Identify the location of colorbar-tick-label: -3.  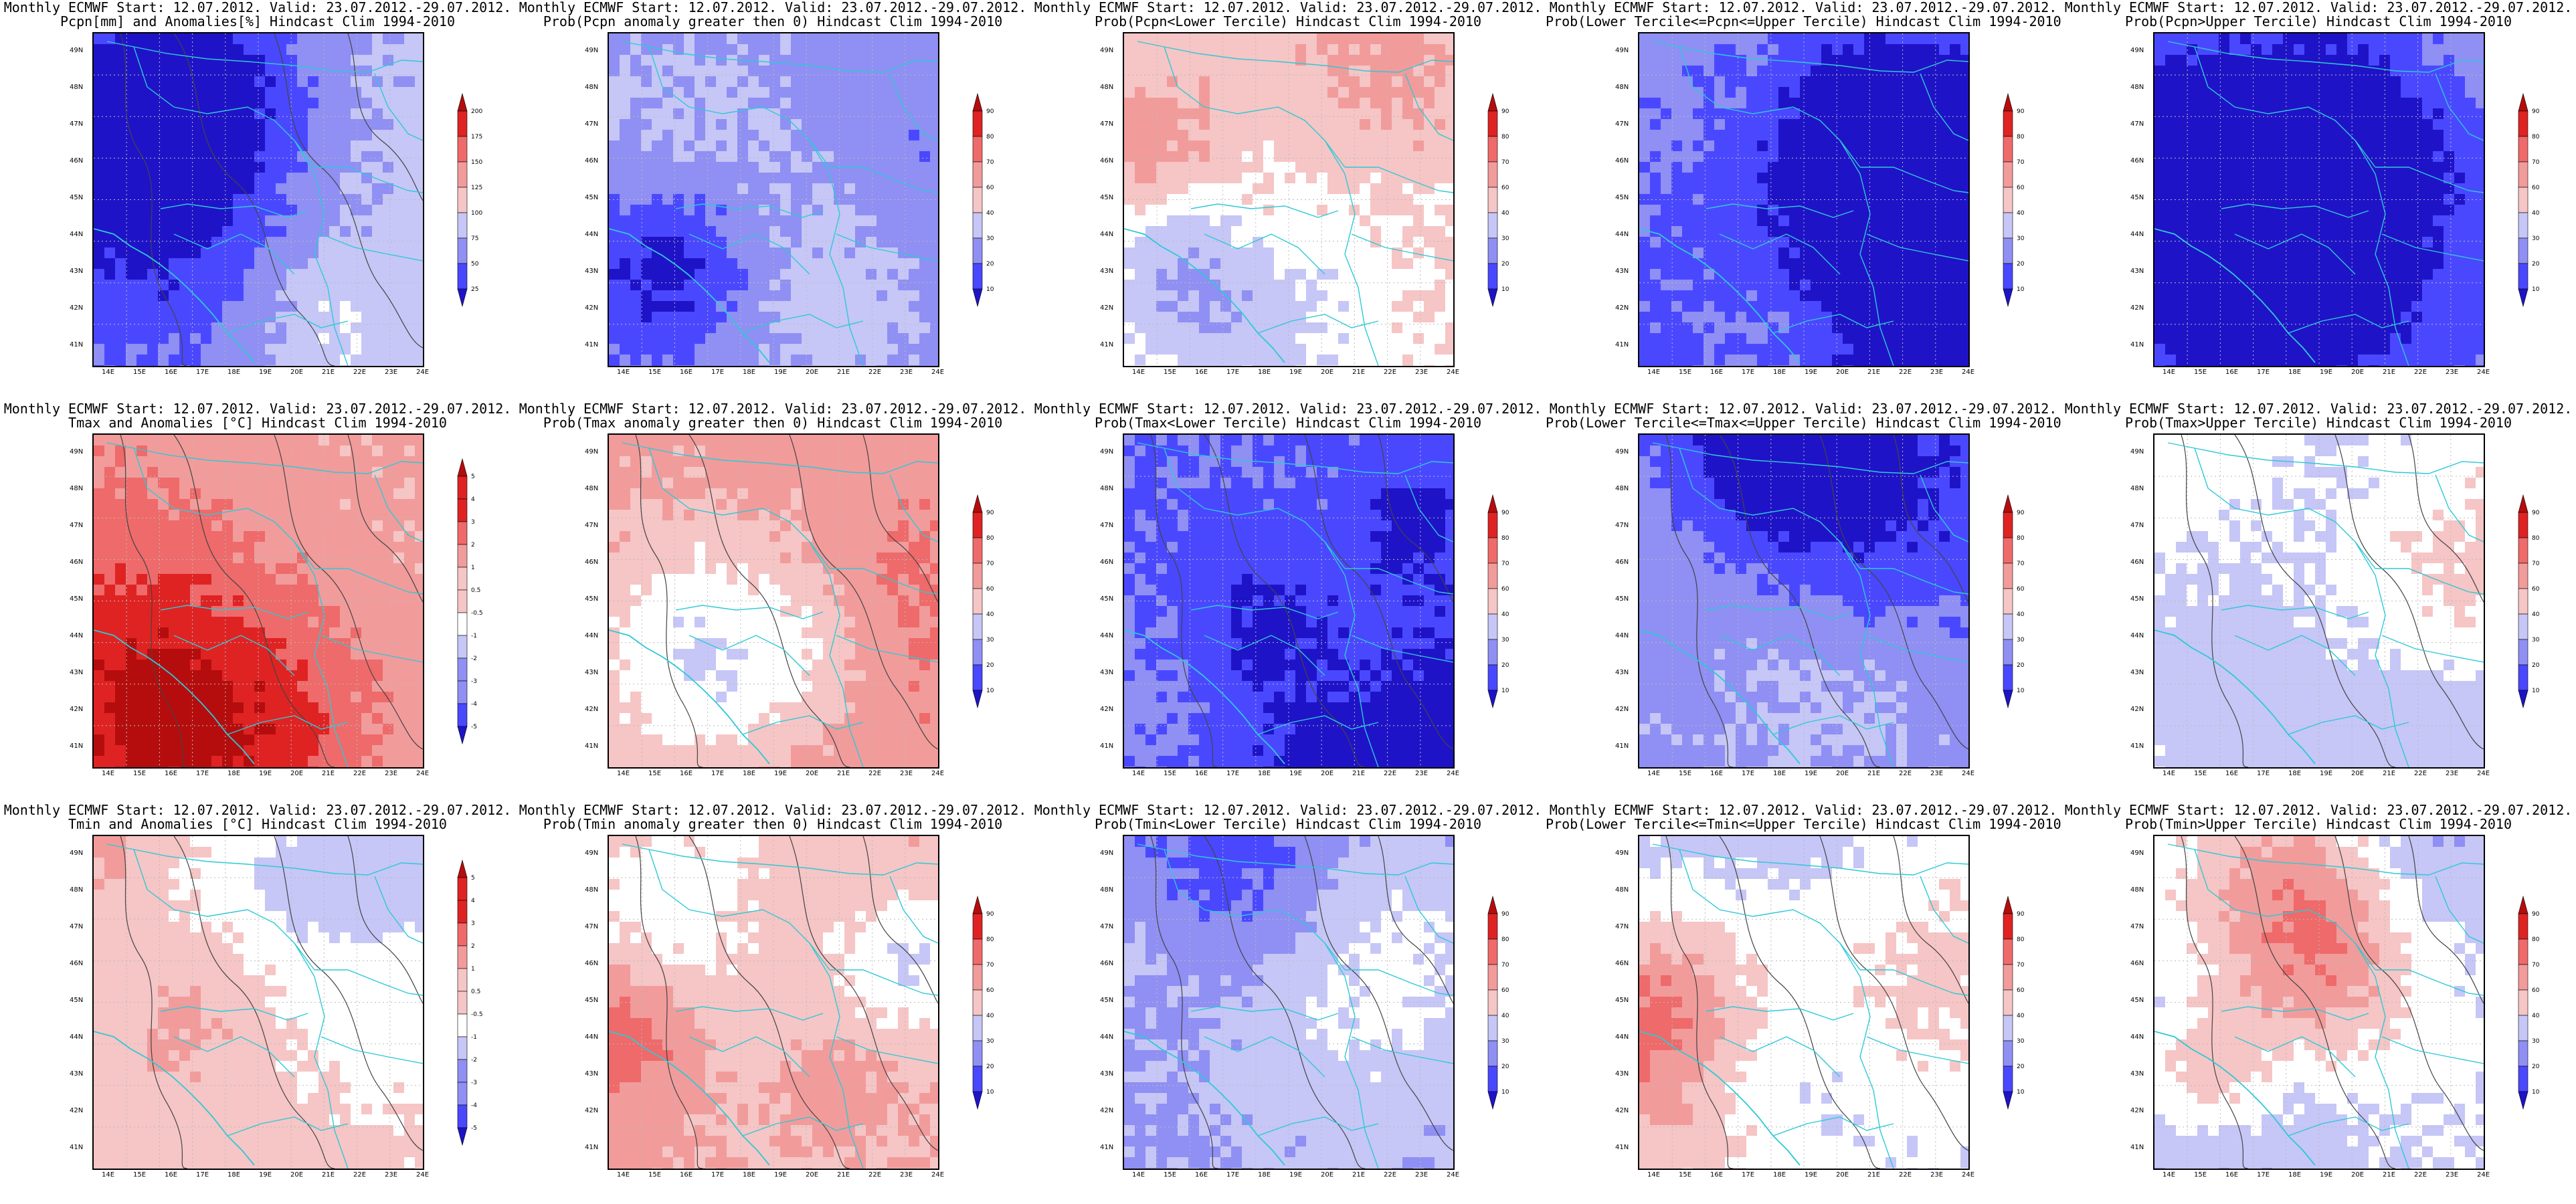
(474, 681).